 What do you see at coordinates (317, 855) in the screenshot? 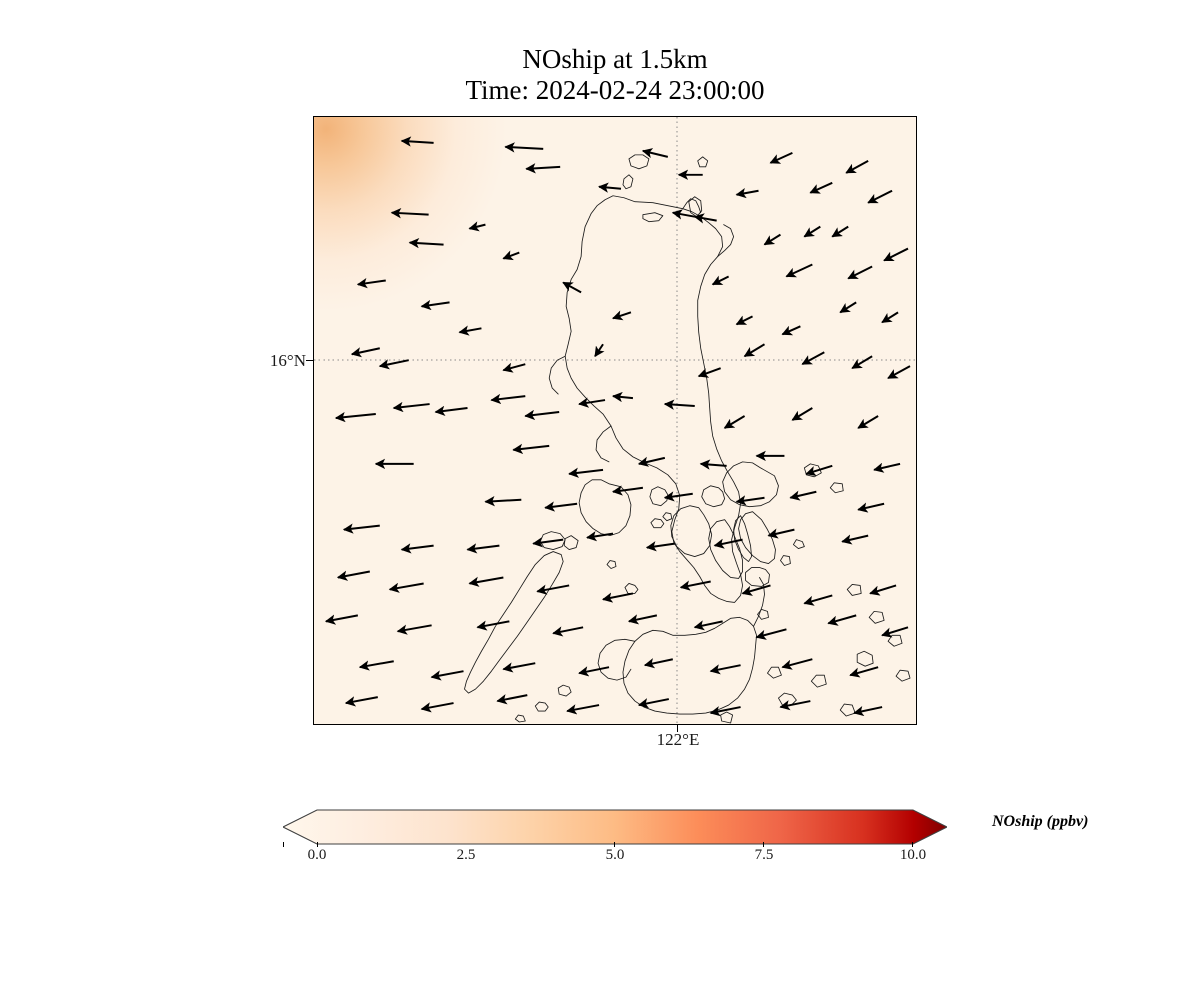
I see `colorbar-tick-label: 0.0` at bounding box center [317, 855].